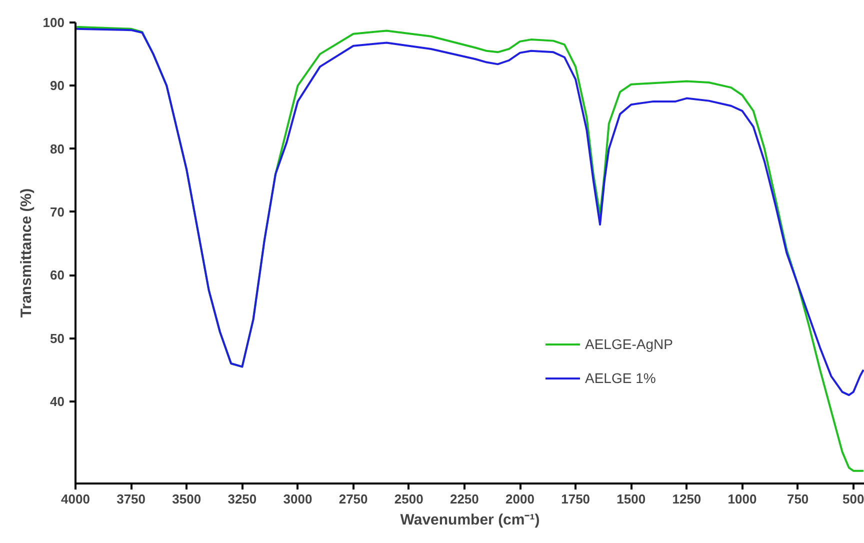 This screenshot has height=543, width=864. What do you see at coordinates (620, 378) in the screenshot?
I see `legend-label: AELGE 1%` at bounding box center [620, 378].